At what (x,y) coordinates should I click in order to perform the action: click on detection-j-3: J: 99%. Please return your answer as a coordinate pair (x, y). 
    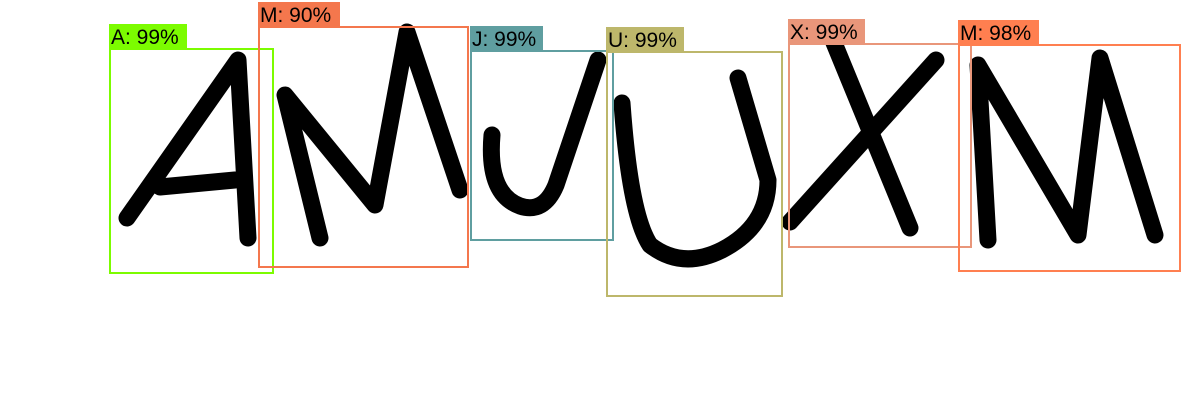
    Looking at the image, I should click on (542, 133).